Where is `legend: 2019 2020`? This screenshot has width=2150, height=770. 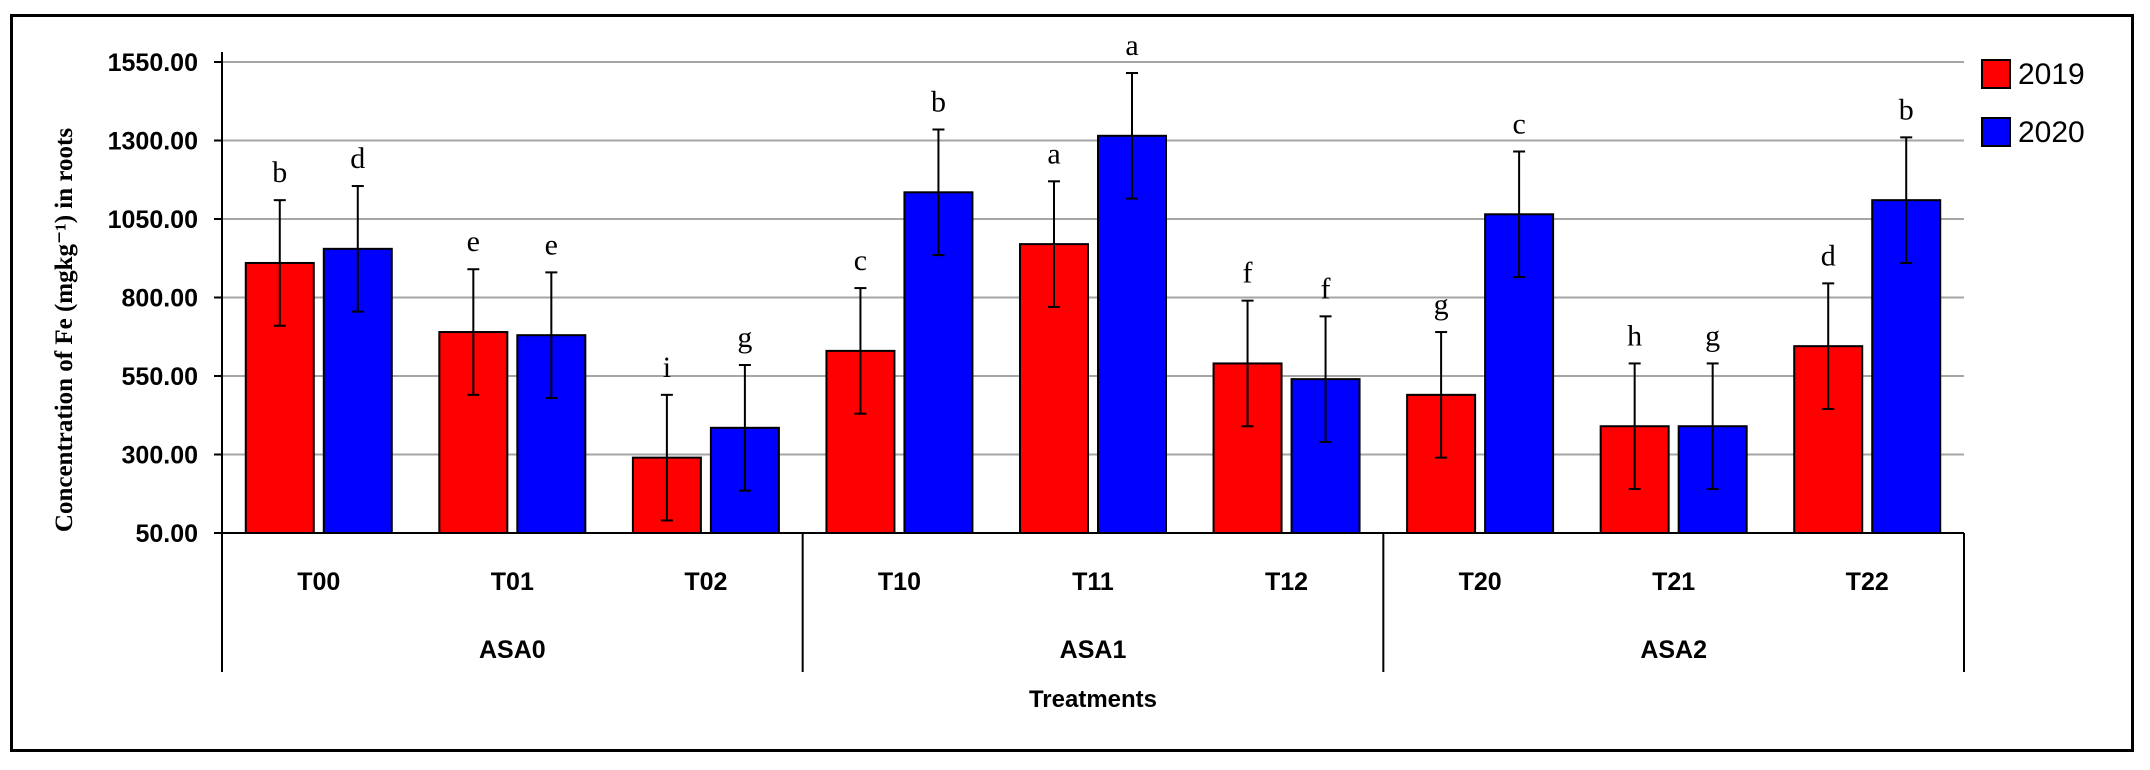 legend: 2019 2020 is located at coordinates (2033, 103).